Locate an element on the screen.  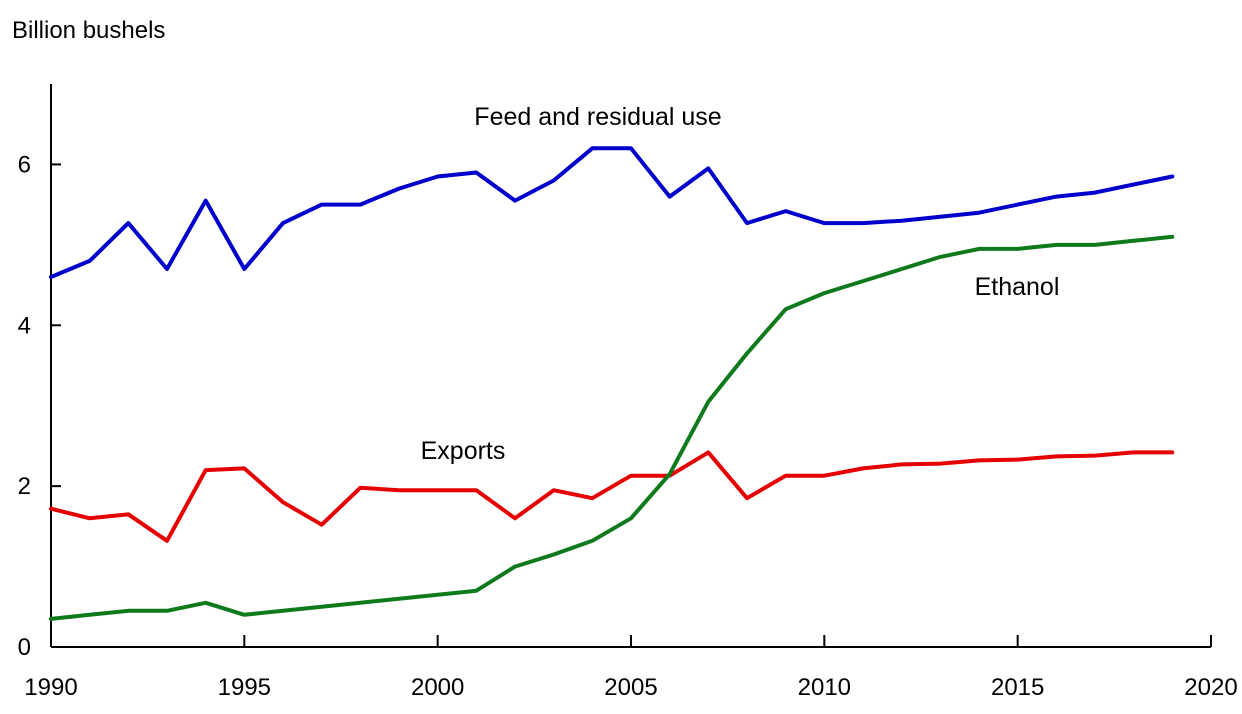
y-tick-label: 2 is located at coordinates (24, 486).